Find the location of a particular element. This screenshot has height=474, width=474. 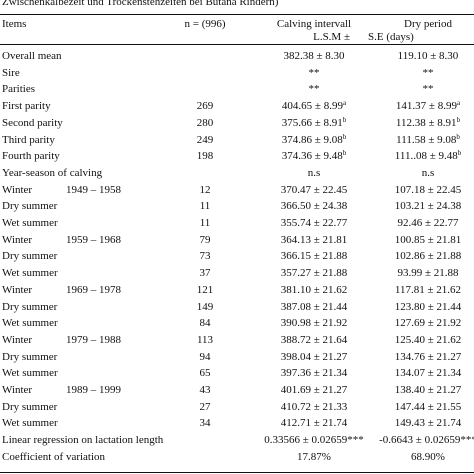

calving-value: 364.13 ± 21.81 is located at coordinates (314, 239).